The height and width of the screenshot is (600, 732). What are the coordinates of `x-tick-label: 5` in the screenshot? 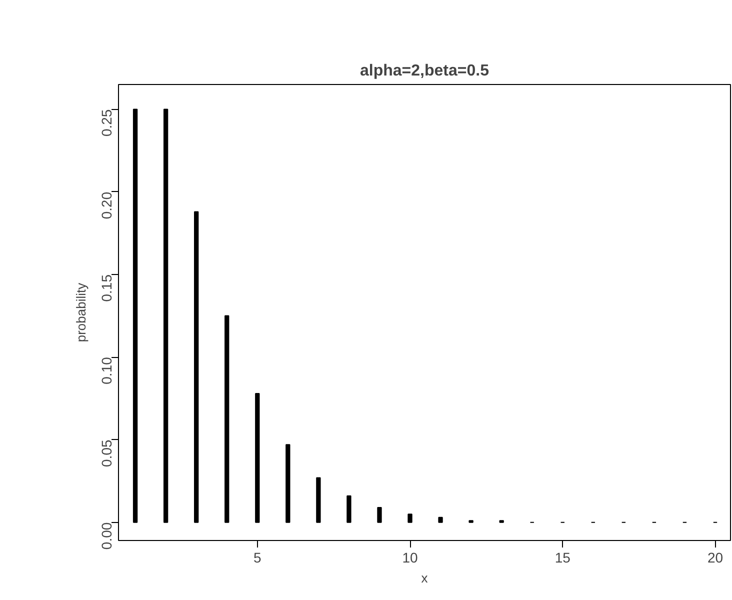 It's located at (257, 558).